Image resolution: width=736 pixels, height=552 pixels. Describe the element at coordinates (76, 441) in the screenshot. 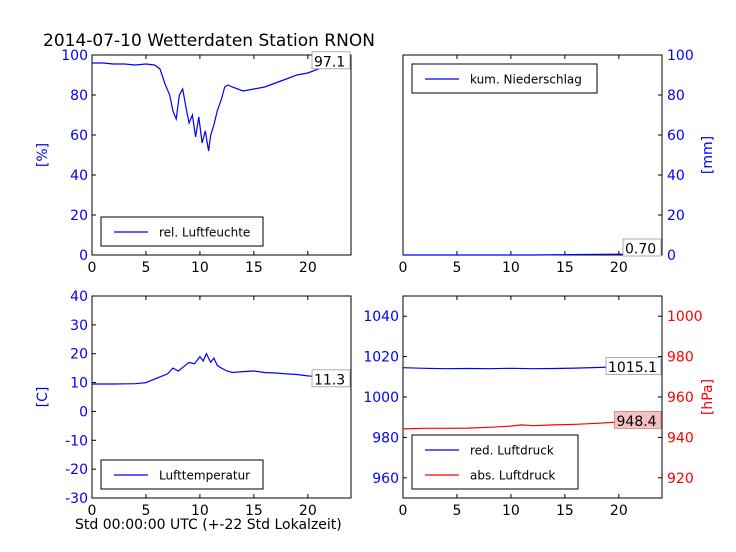

I see `y-tick-label: -10` at that location.